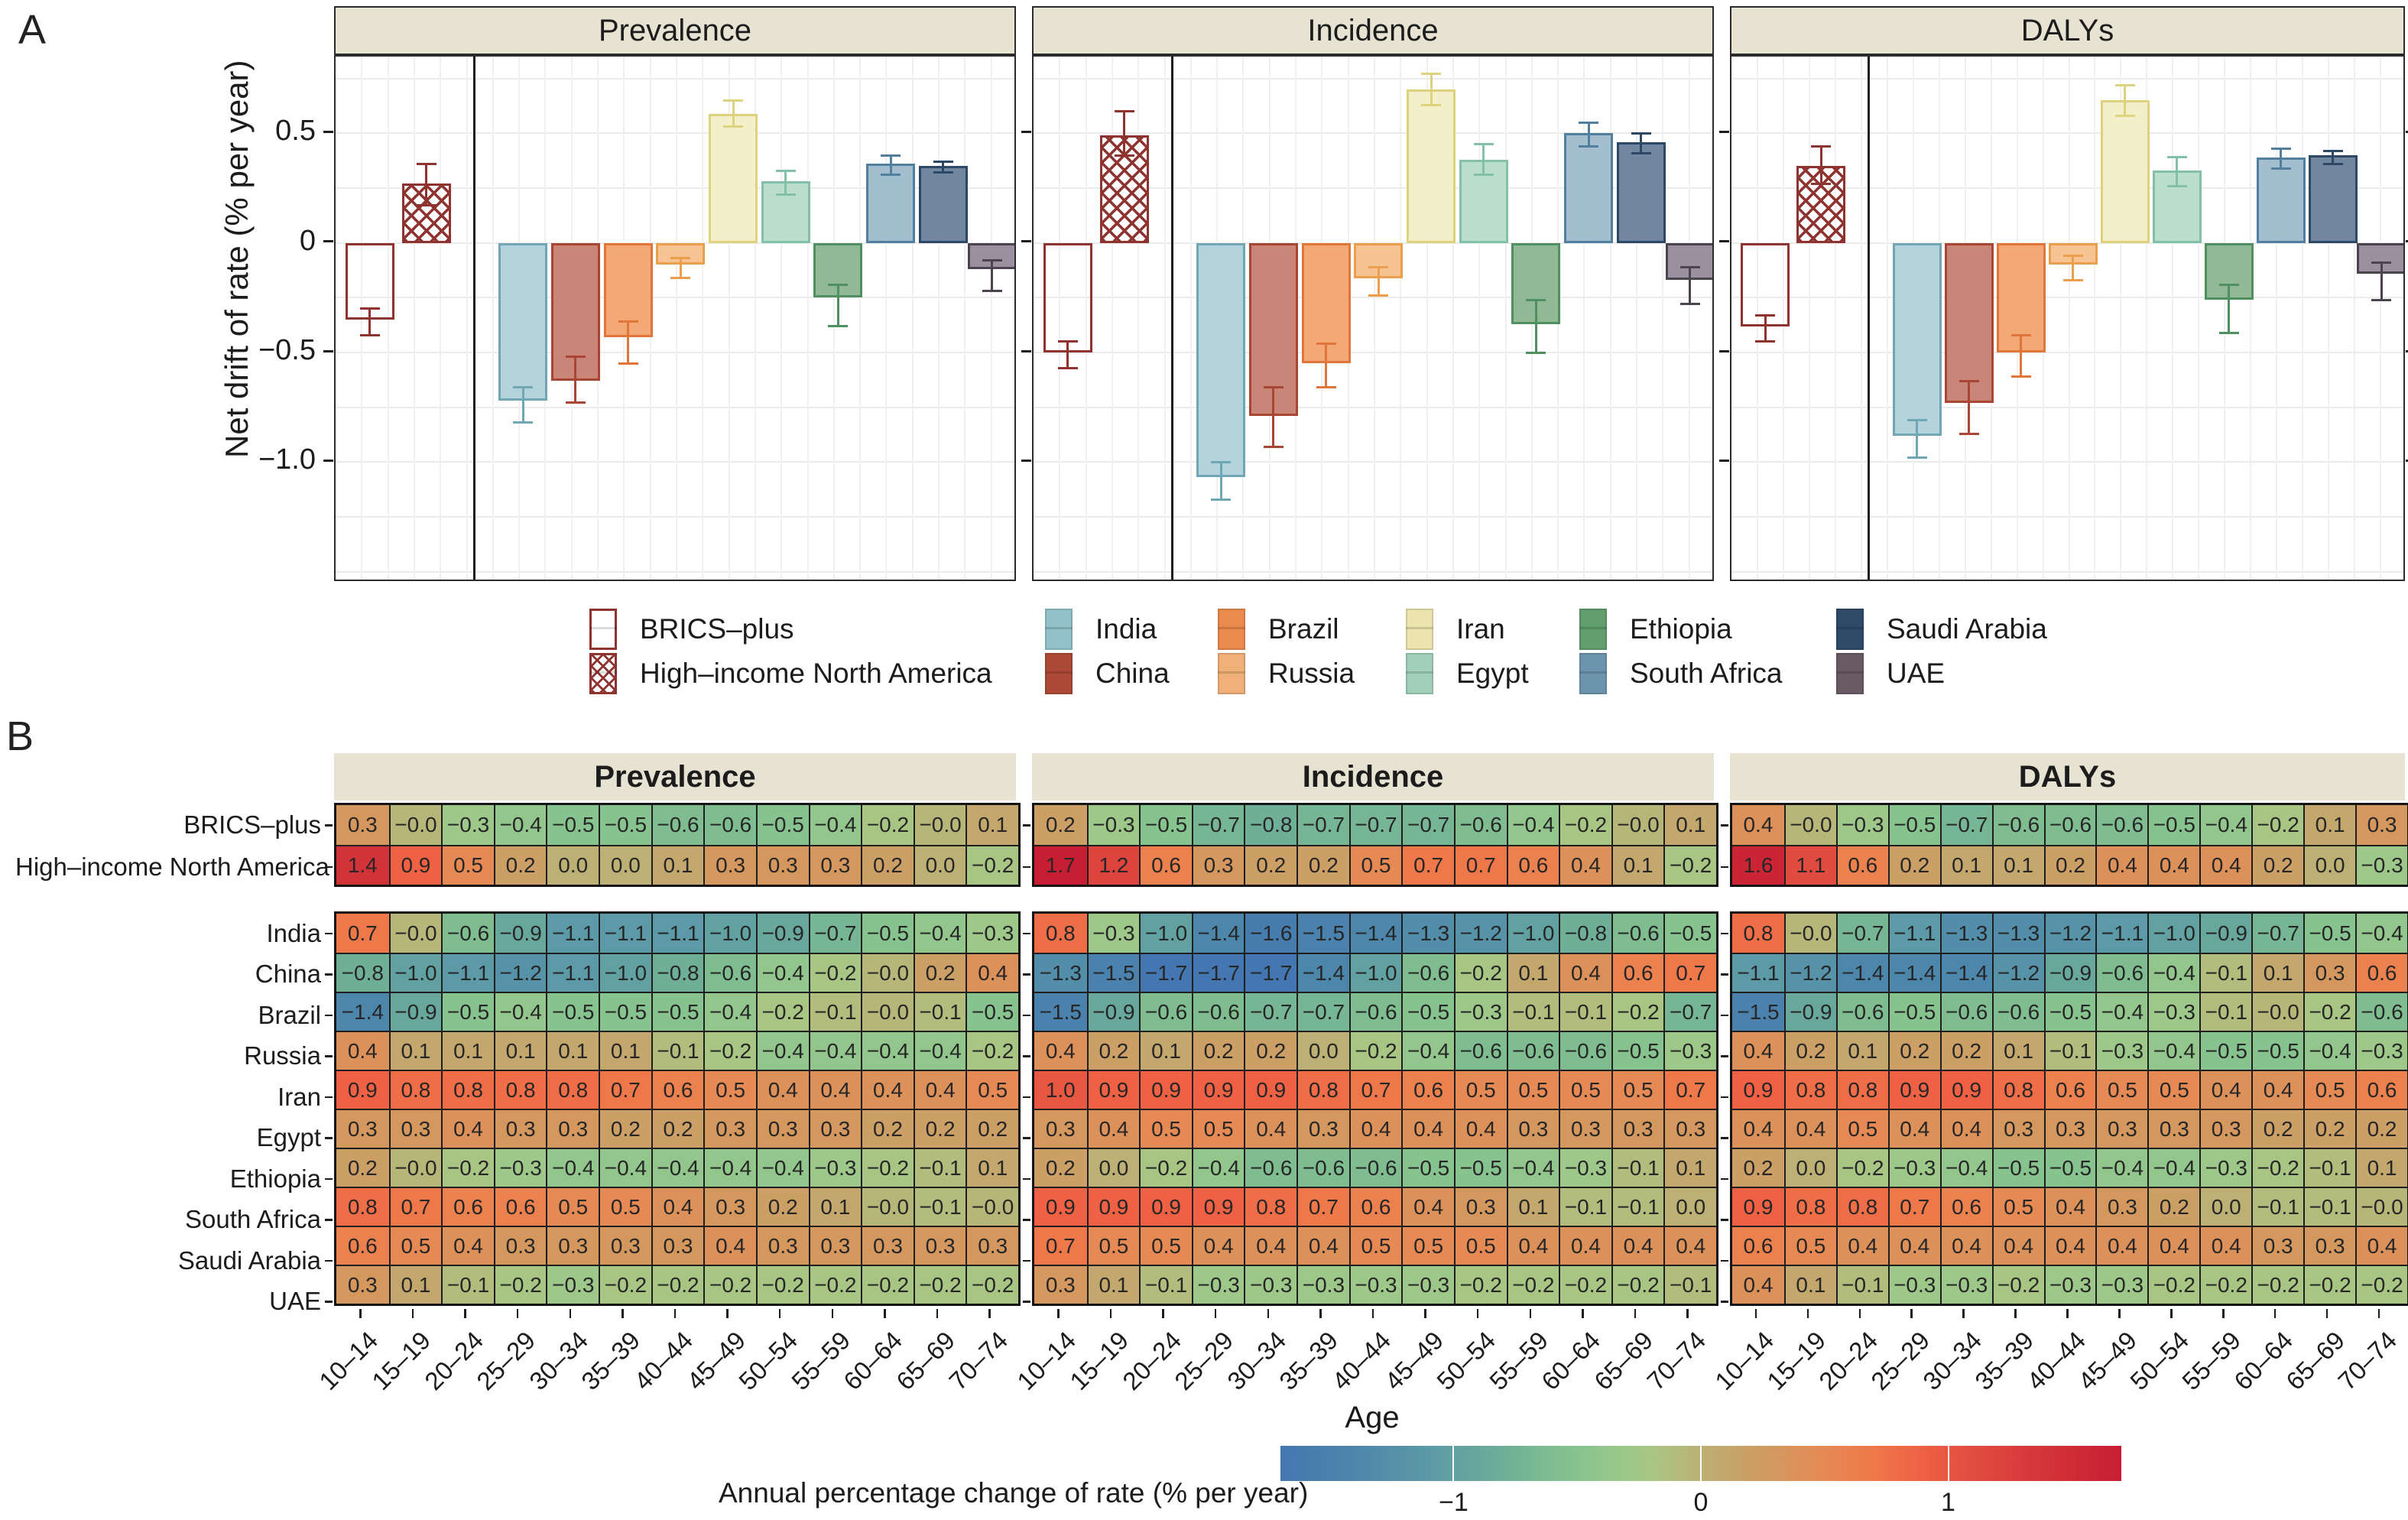 This screenshot has width=2408, height=1520. Describe the element at coordinates (2226, 1128) in the screenshot. I see `heatmap-cell-dalys-egypt-55-59: 0.3` at that location.